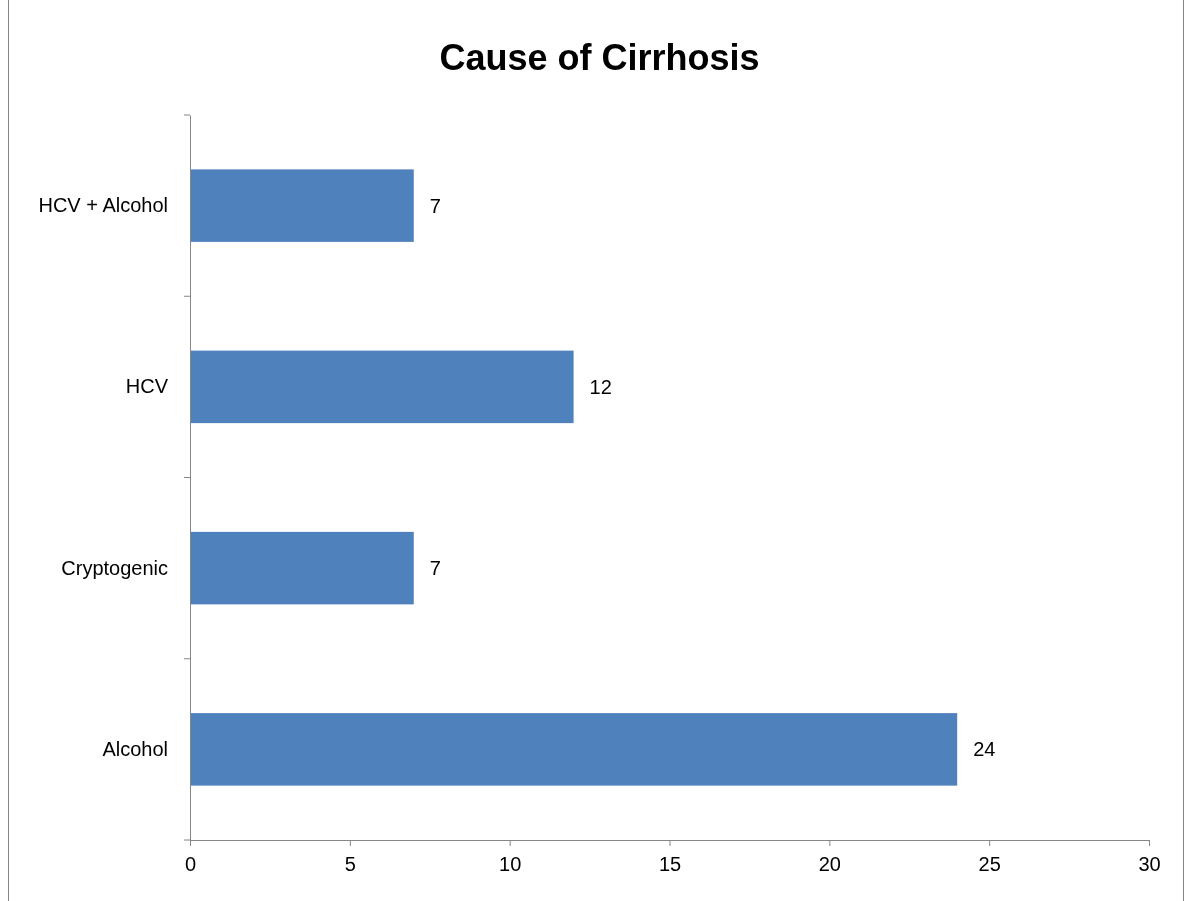 Image resolution: width=1188 pixels, height=901 pixels. I want to click on data-label: 24, so click(984, 749).